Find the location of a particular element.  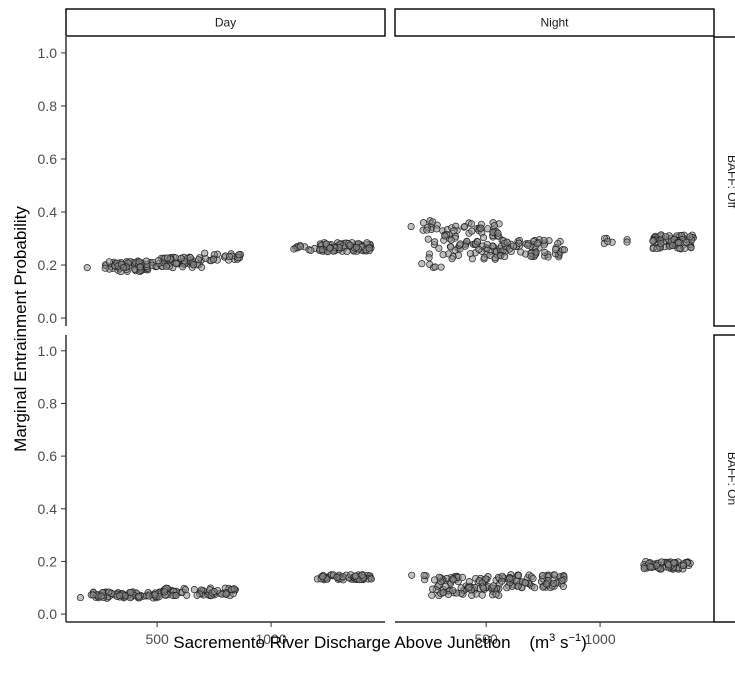

y-tick-label: 0.4 is located at coordinates (48, 509).